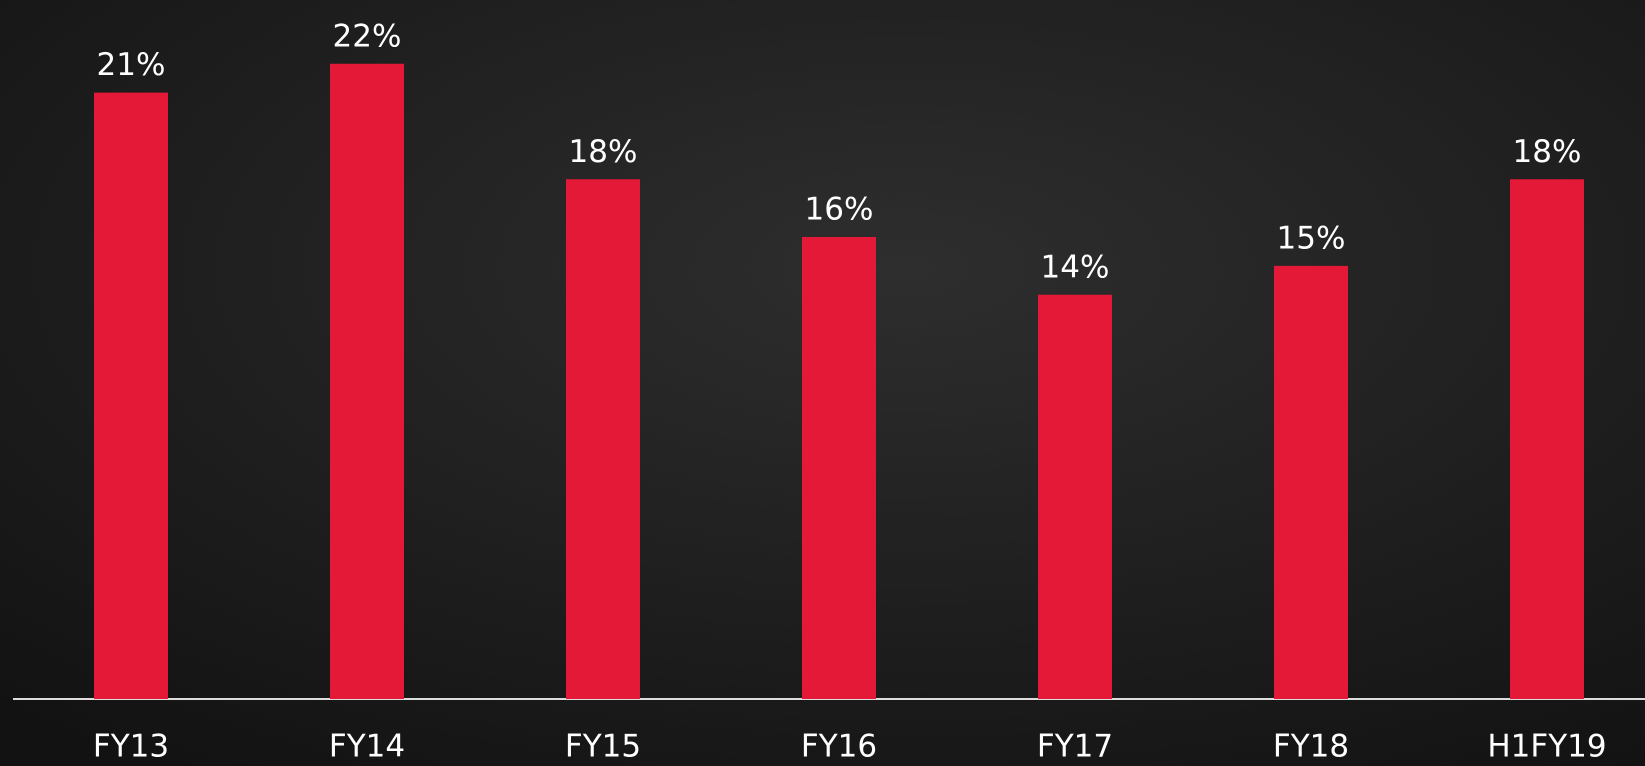 This screenshot has width=1645, height=766. Describe the element at coordinates (839, 210) in the screenshot. I see `data-label: 16%` at that location.